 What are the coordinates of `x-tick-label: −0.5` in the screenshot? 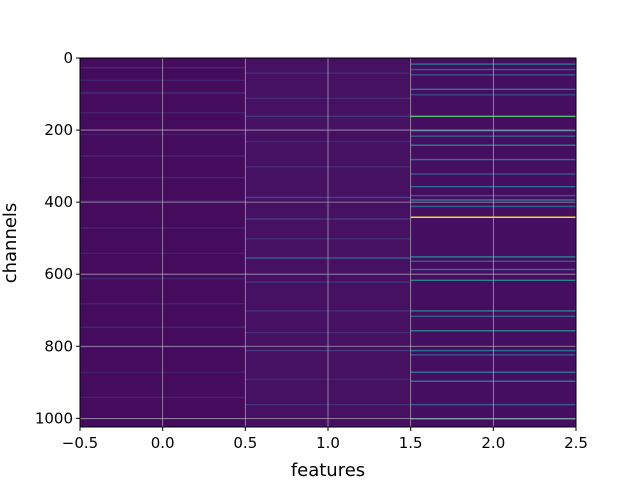 It's located at (80, 443).